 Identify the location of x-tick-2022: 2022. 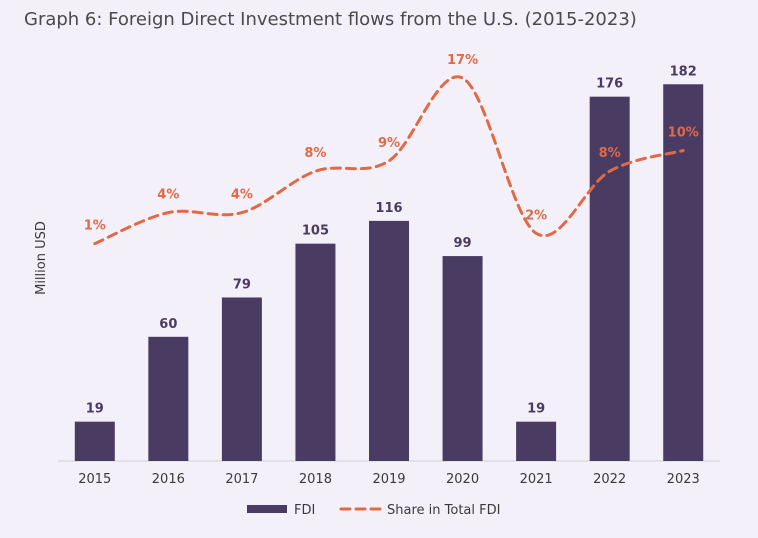
(609, 479).